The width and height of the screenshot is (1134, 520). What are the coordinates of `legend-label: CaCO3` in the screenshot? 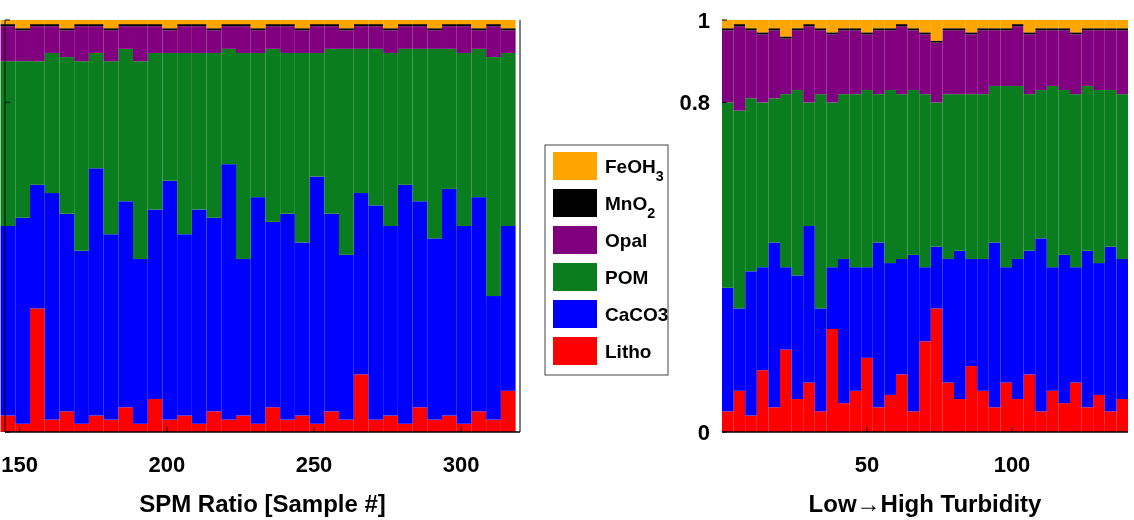 It's located at (637, 314).